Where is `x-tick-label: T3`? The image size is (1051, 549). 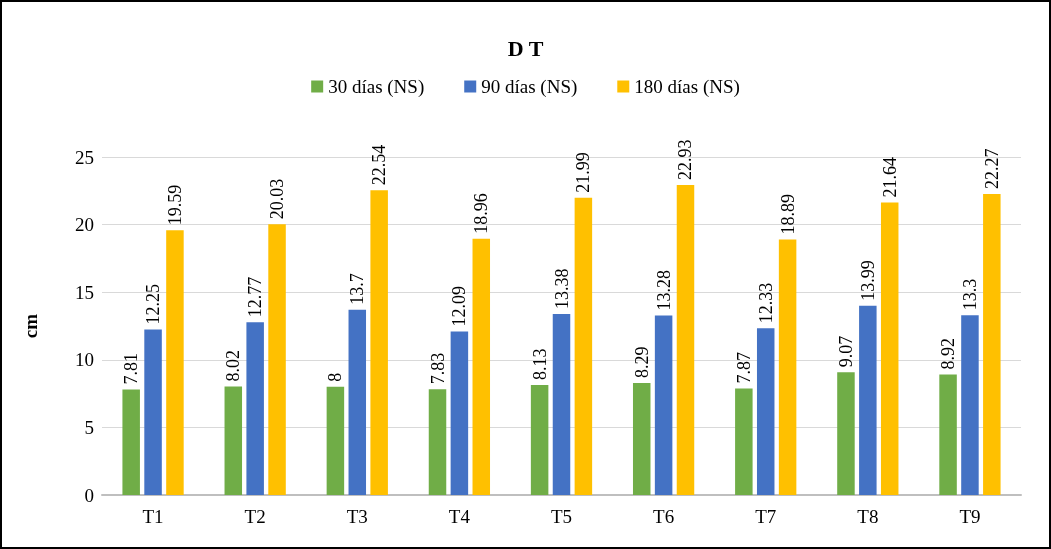 x-tick-label: T3 is located at coordinates (357, 516).